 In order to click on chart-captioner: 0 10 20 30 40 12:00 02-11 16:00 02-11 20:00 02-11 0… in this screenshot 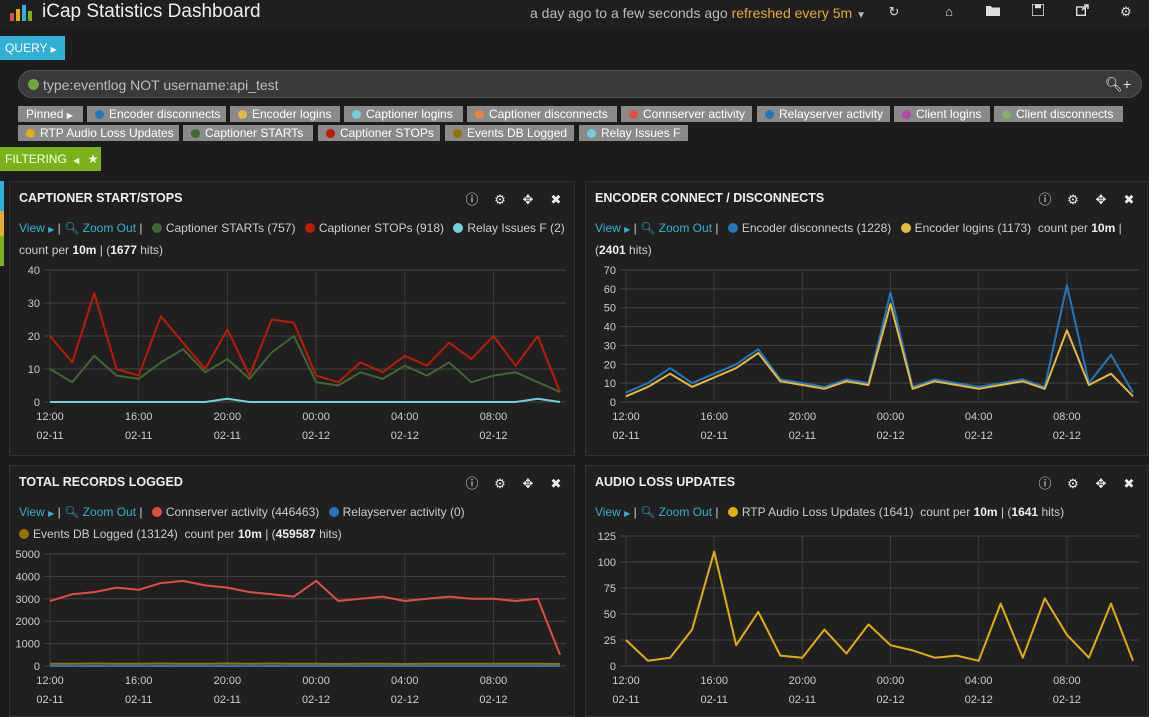, I will do `click(293, 357)`.